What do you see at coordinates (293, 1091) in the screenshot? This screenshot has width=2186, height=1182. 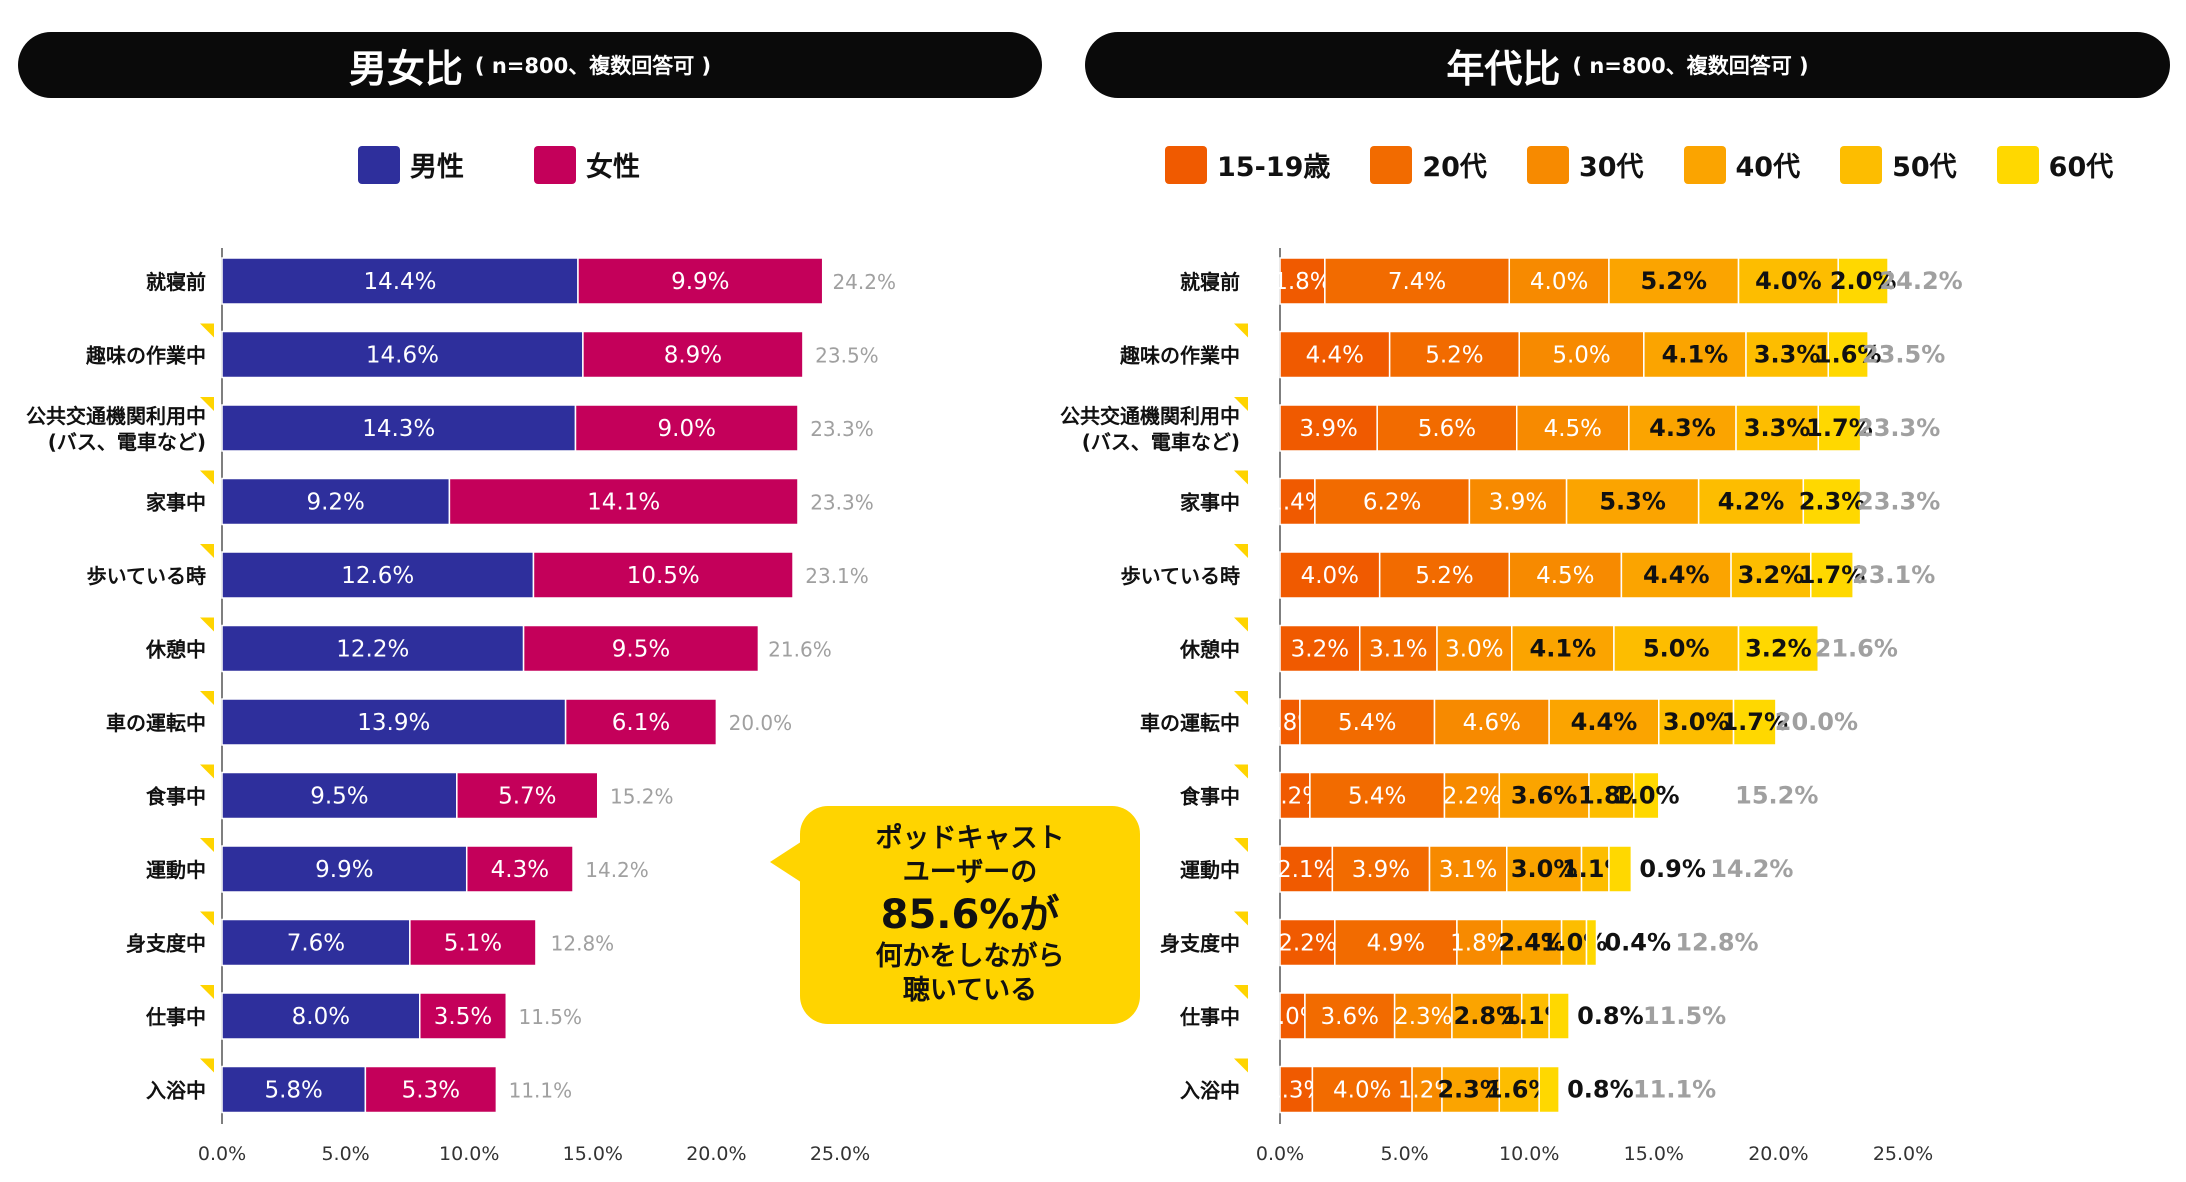 I see `gender-bar-value-label: 5.8%` at bounding box center [293, 1091].